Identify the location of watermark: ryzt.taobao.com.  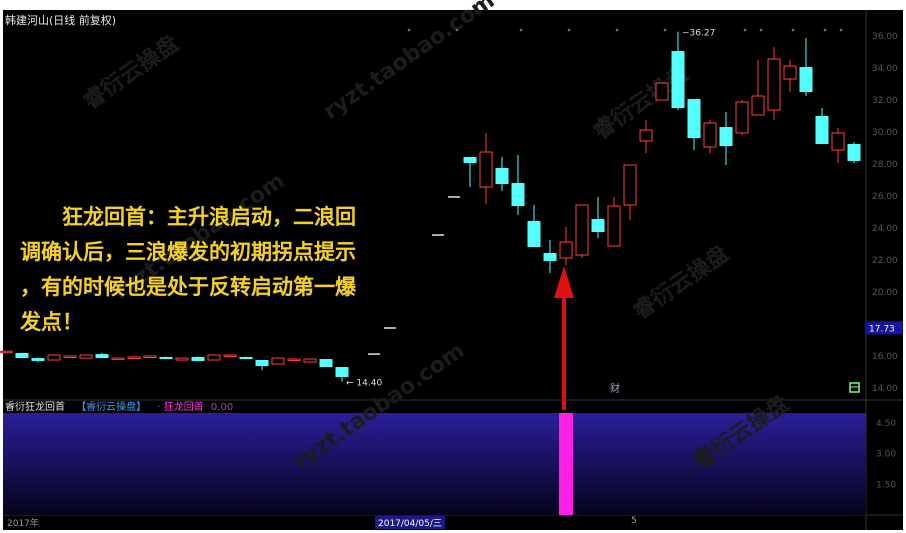
(409, 62).